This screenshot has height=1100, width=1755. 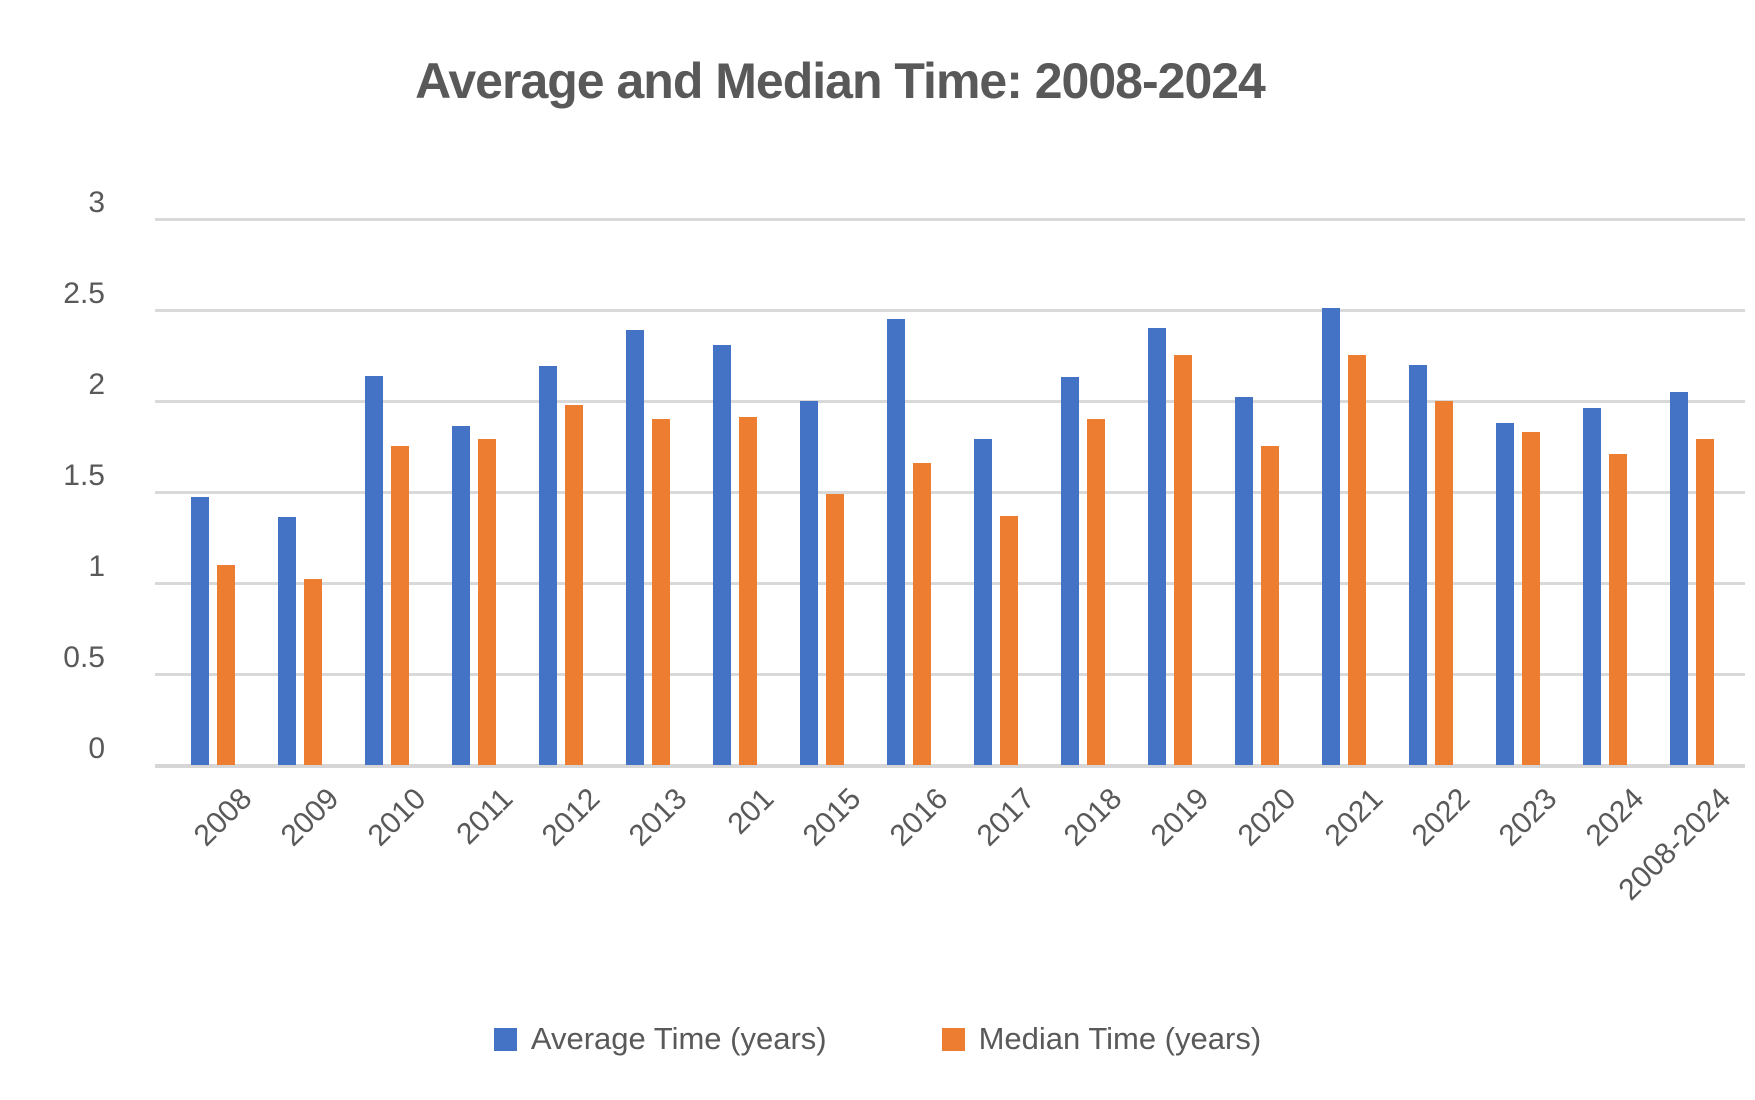 What do you see at coordinates (658, 817) in the screenshot?
I see `x-tick-label: 2013` at bounding box center [658, 817].